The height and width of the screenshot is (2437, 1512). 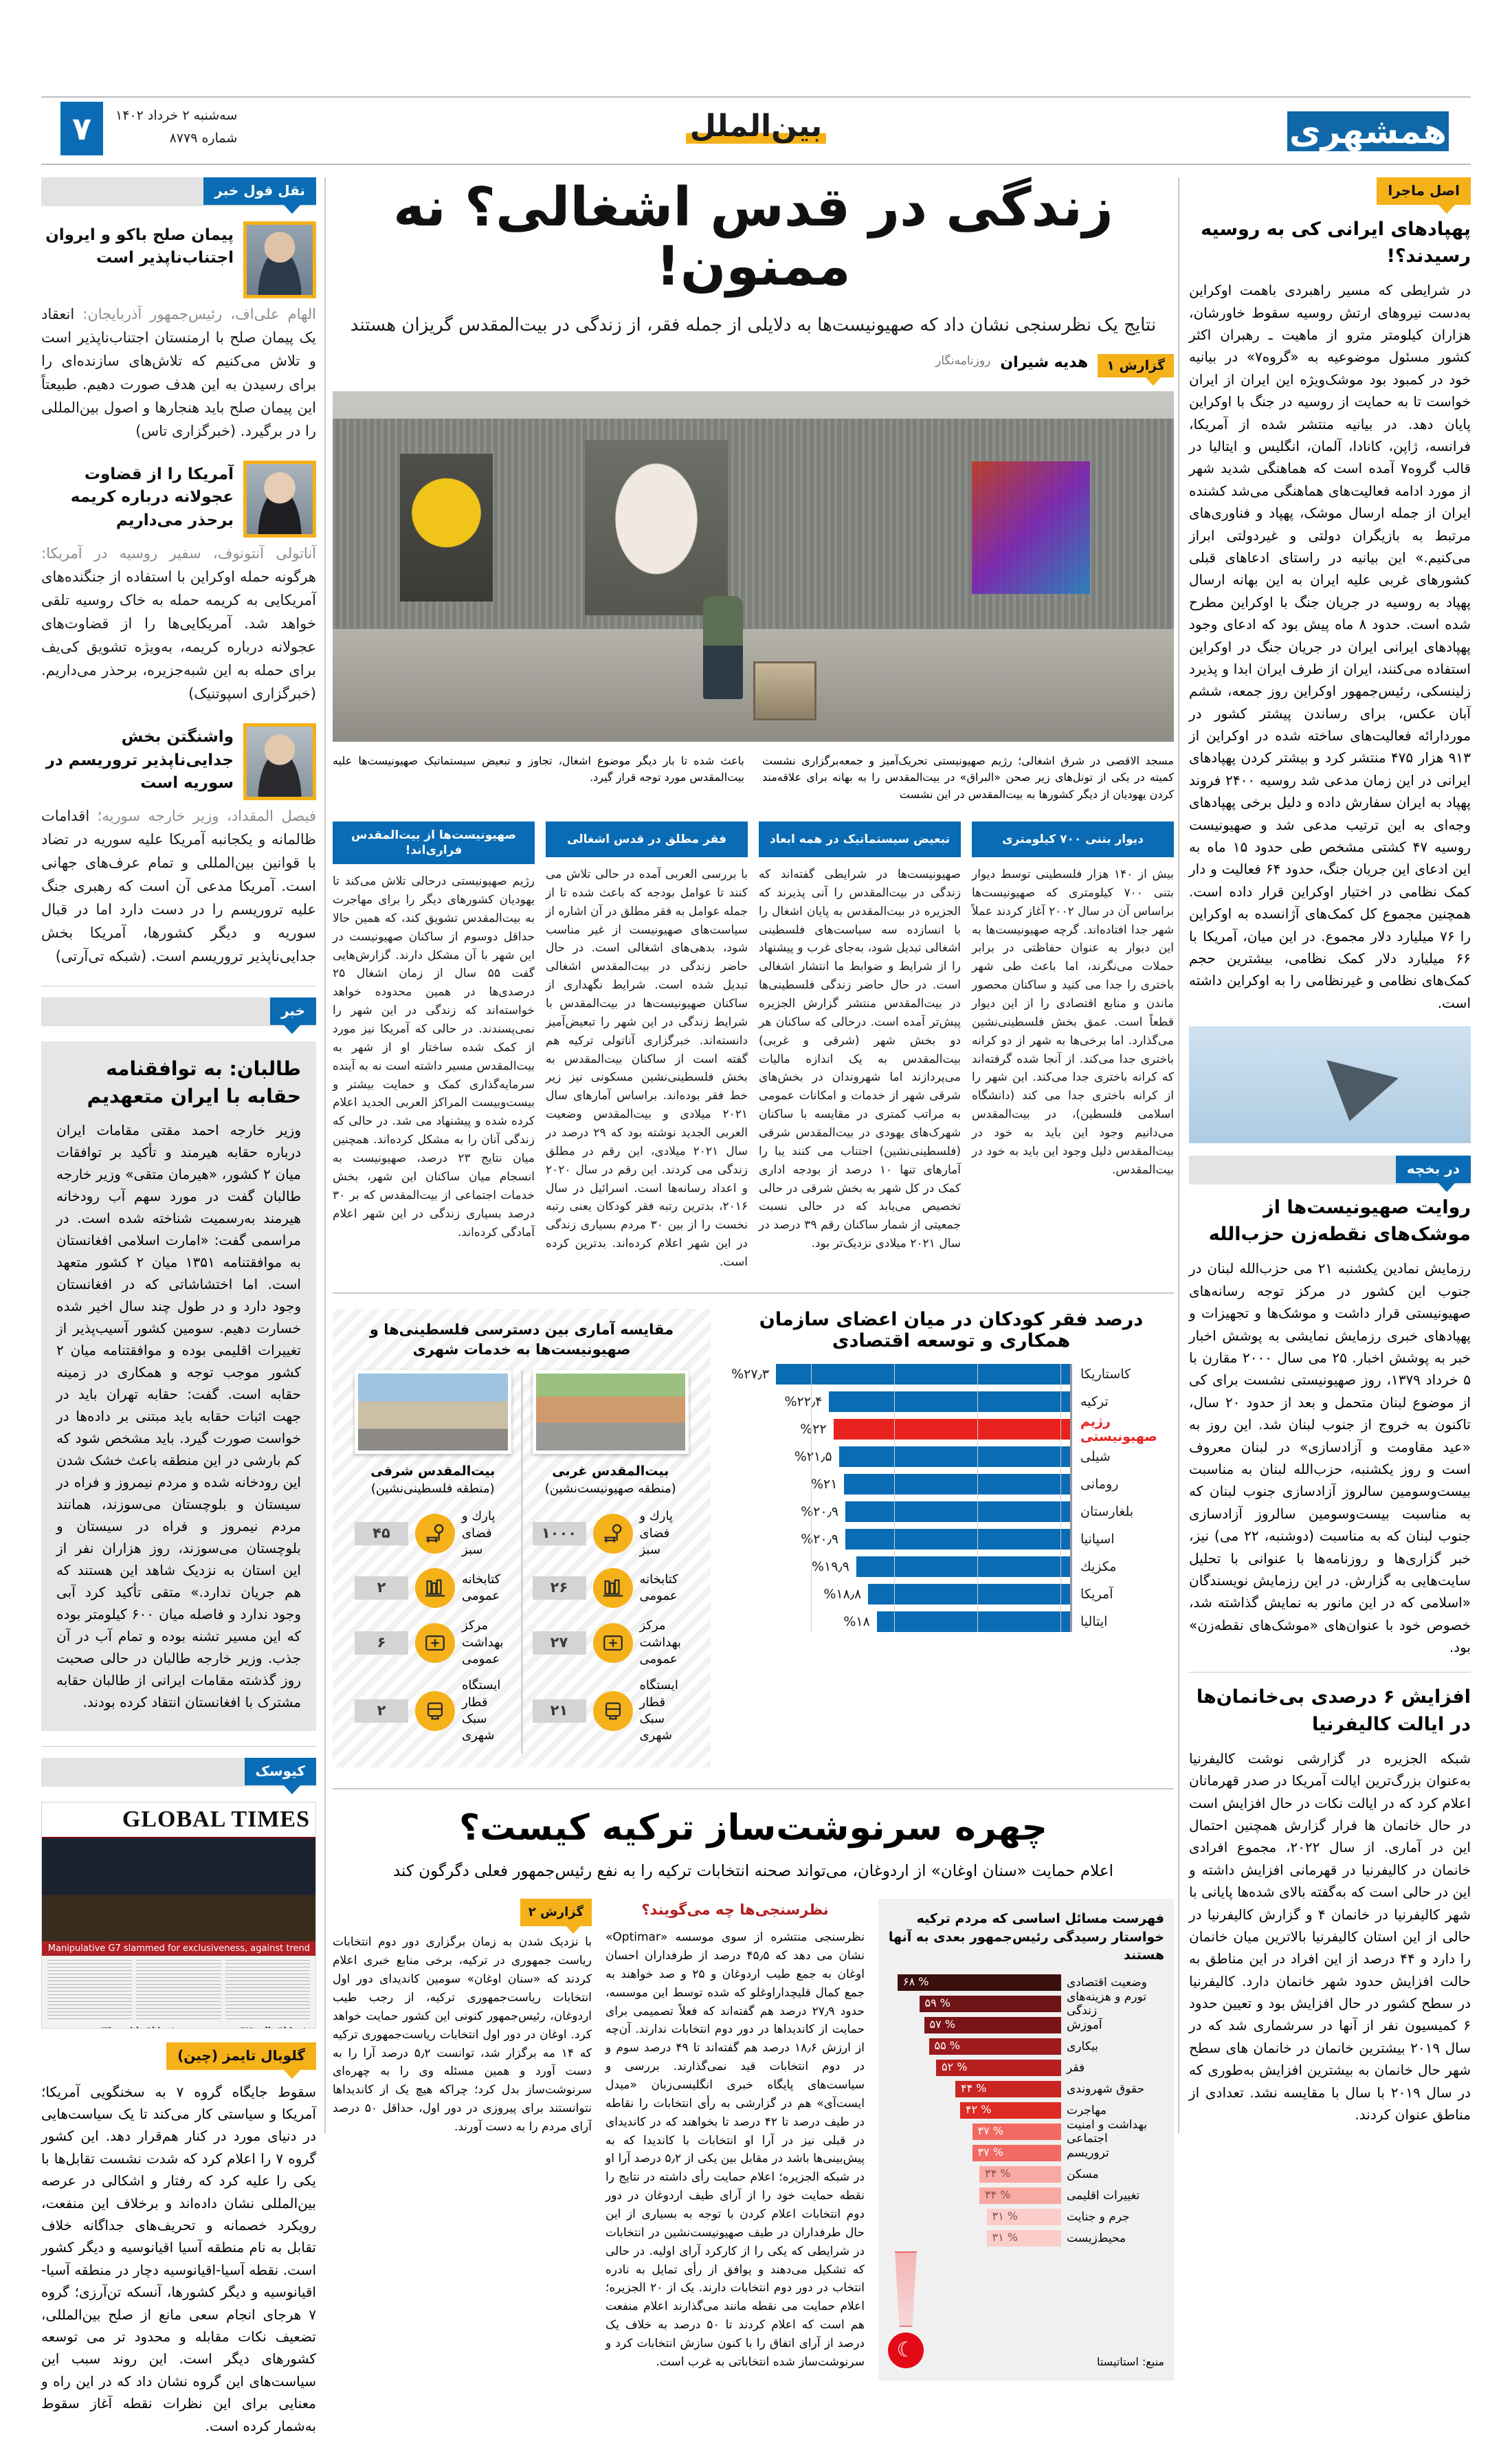 I want to click on survey-bar-track: % ۵۵, so click(x=974, y=2046).